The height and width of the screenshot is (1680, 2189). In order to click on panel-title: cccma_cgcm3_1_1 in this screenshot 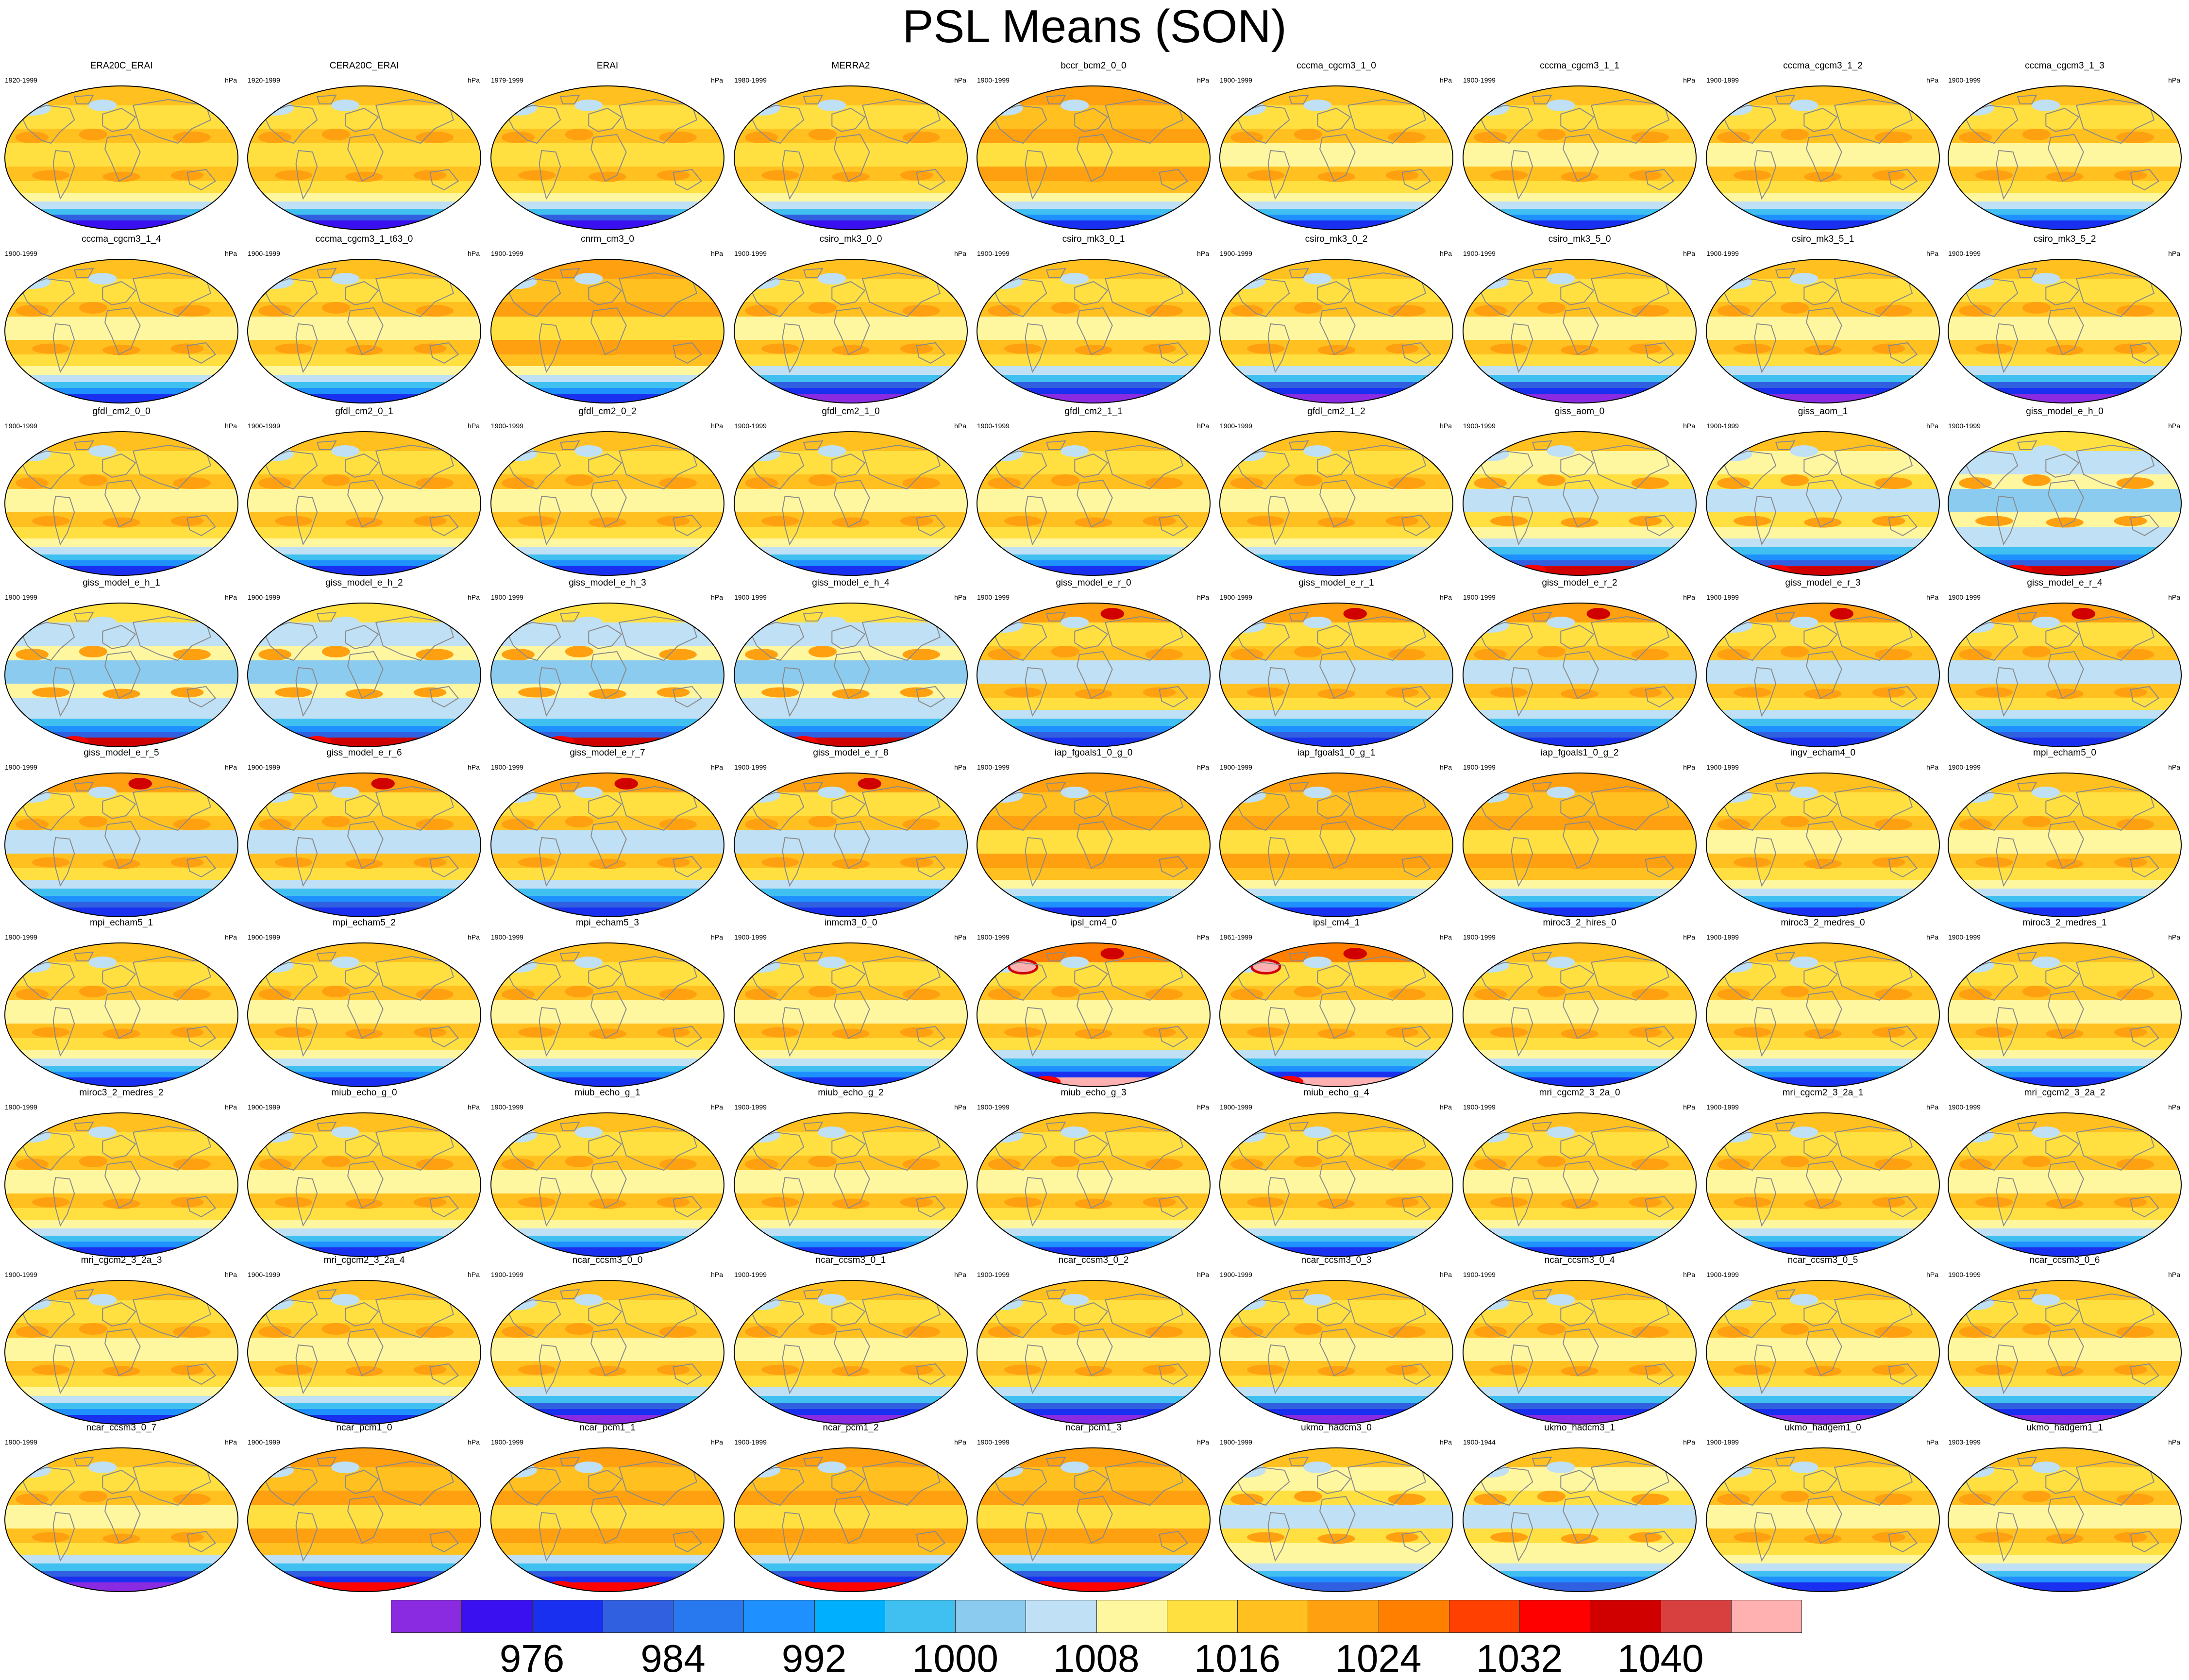, I will do `click(1579, 66)`.